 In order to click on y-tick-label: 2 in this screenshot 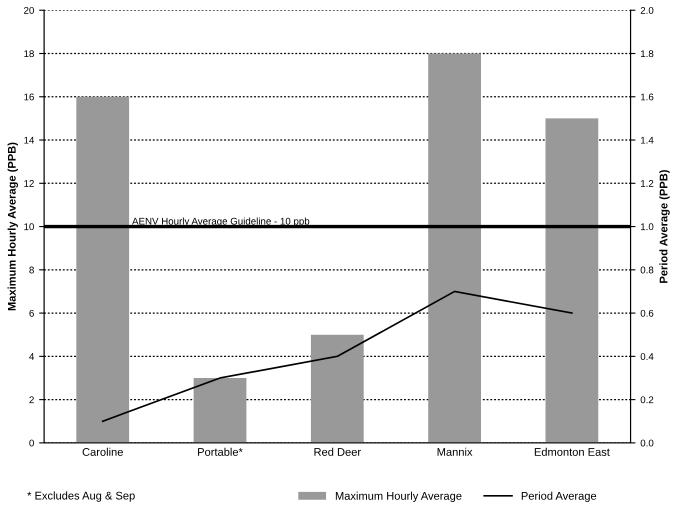, I will do `click(31, 400)`.